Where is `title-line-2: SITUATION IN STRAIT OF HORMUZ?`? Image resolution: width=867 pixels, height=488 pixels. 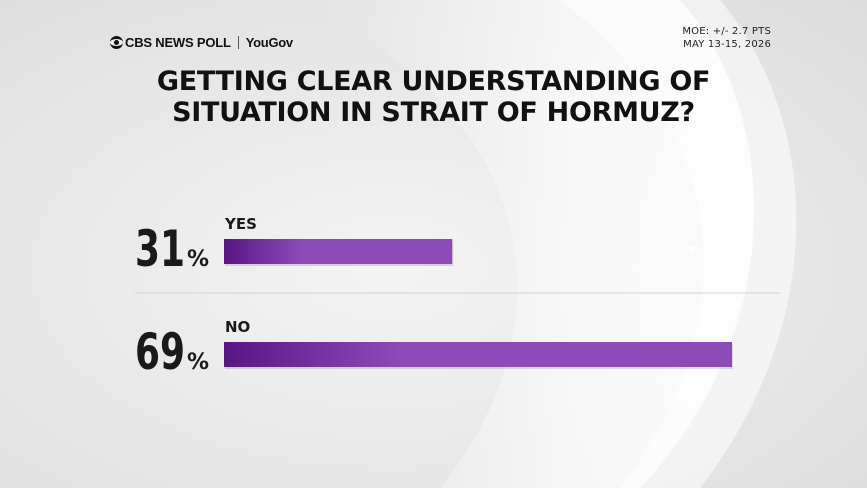
title-line-2: SITUATION IN STRAIT OF HORMUZ? is located at coordinates (433, 112).